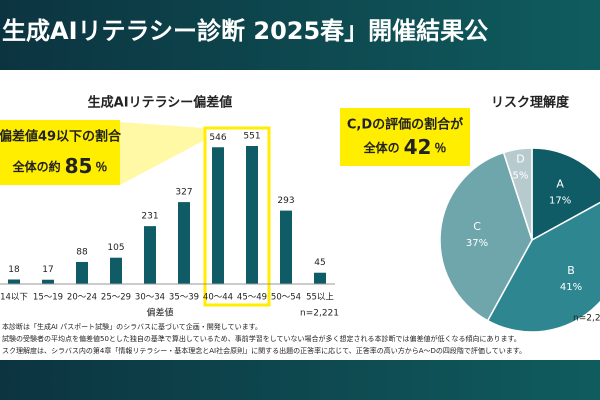  What do you see at coordinates (36, 166) in the screenshot?
I see `callout-prefix: 全体の約` at bounding box center [36, 166].